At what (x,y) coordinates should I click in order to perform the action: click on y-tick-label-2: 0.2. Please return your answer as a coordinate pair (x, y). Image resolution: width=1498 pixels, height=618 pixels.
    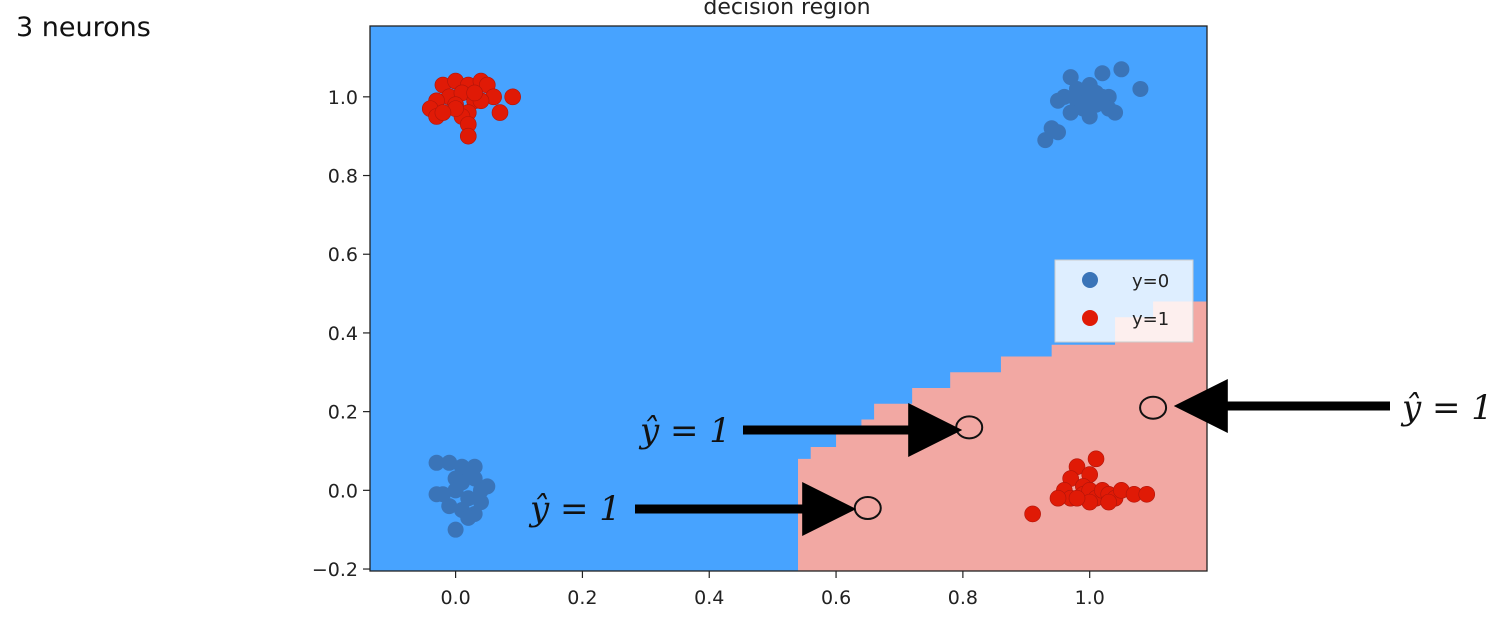
    Looking at the image, I should click on (343, 413).